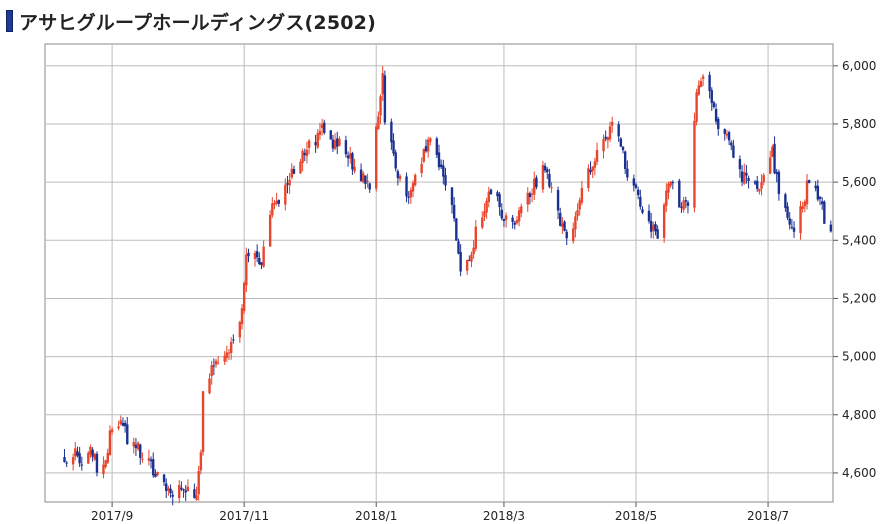 The height and width of the screenshot is (524, 890). What do you see at coordinates (859, 473) in the screenshot?
I see `y-tick-label: 4,600` at bounding box center [859, 473].